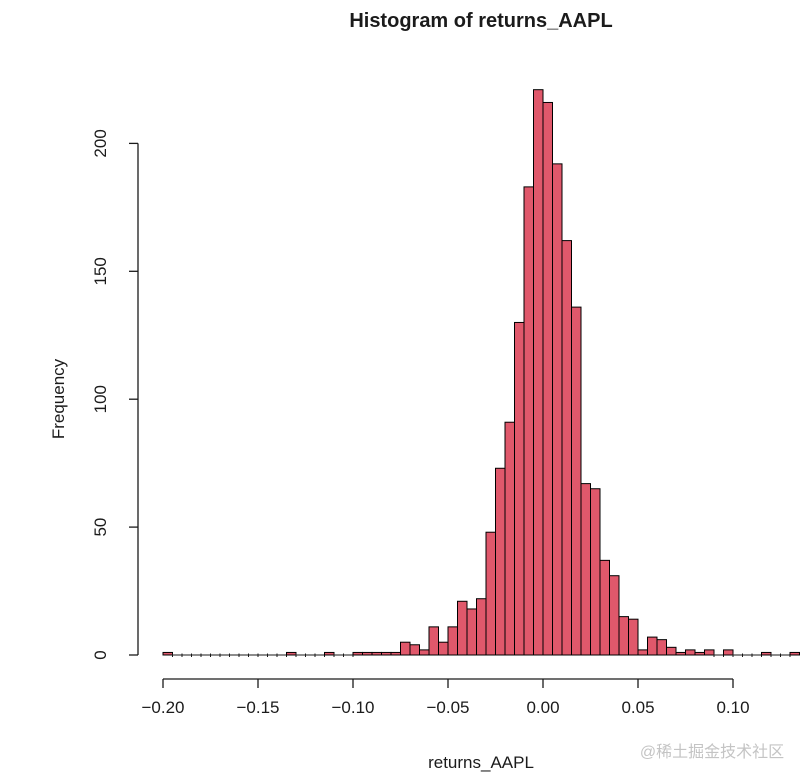 Image resolution: width=807 pixels, height=779 pixels. What do you see at coordinates (447, 707) in the screenshot?
I see `x-tick-label: −0.05` at bounding box center [447, 707].